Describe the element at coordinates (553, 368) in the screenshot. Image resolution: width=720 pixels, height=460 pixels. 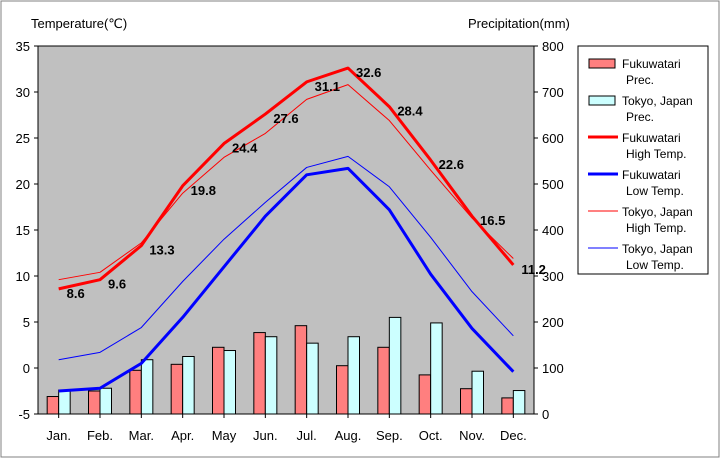
I see `right-tick-label: 100` at that location.